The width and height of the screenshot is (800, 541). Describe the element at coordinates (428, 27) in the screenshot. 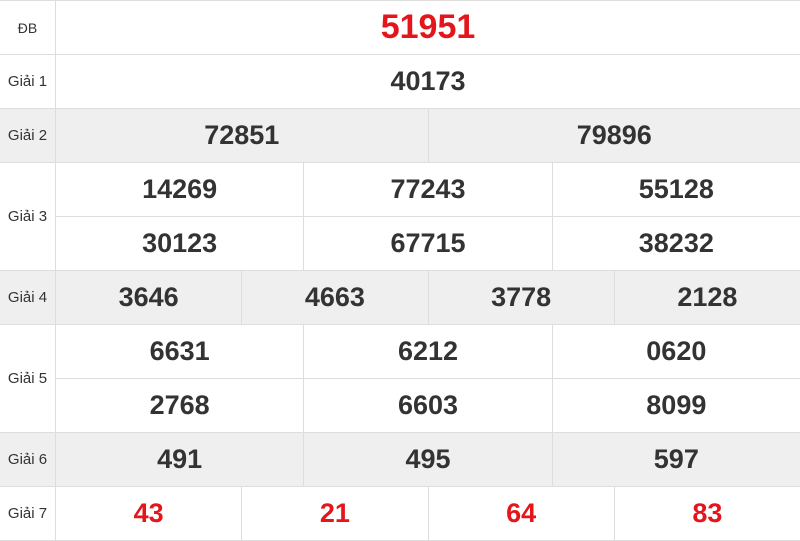

I see `special-prize-number: 51951` at that location.